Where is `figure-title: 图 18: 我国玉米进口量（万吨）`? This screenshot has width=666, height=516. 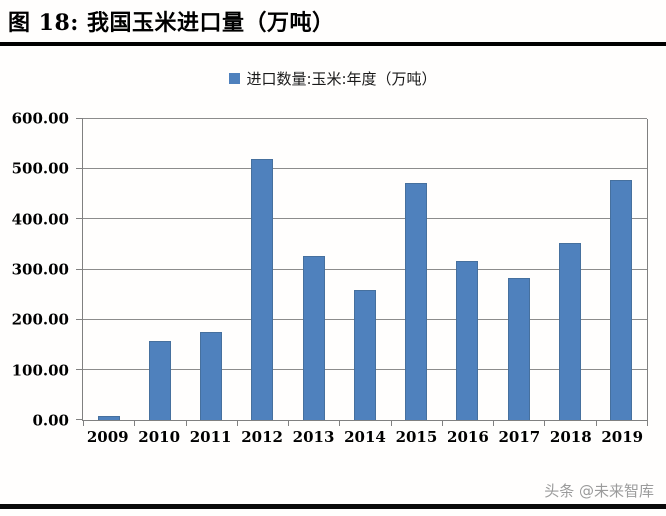
figure-title: 图 18: 我国玉米进口量（万吨） is located at coordinates (171, 23).